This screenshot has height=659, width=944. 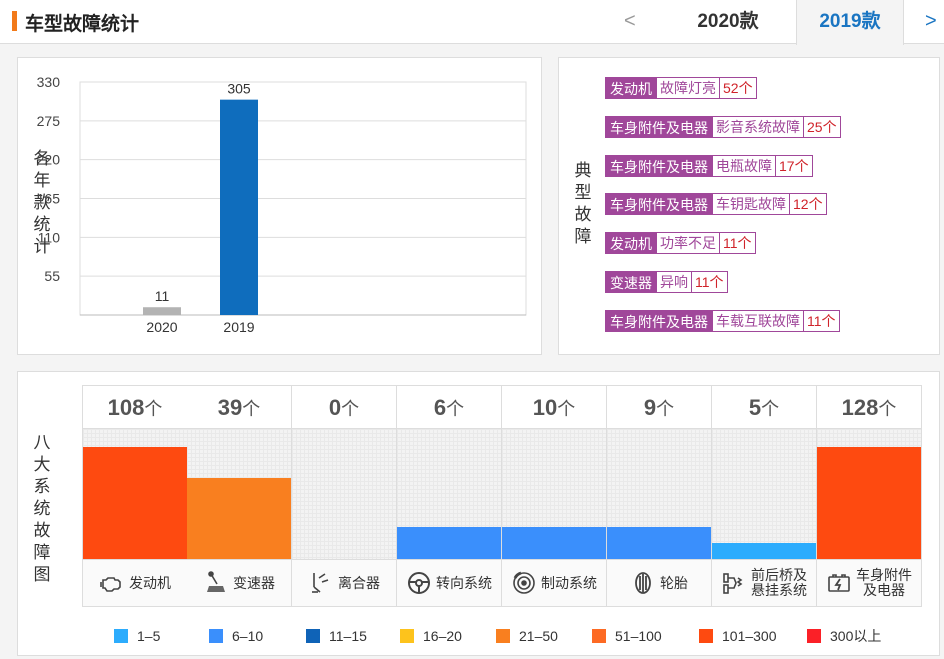 What do you see at coordinates (659, 583) in the screenshot?
I see `system-label: 轮胎` at bounding box center [659, 583].